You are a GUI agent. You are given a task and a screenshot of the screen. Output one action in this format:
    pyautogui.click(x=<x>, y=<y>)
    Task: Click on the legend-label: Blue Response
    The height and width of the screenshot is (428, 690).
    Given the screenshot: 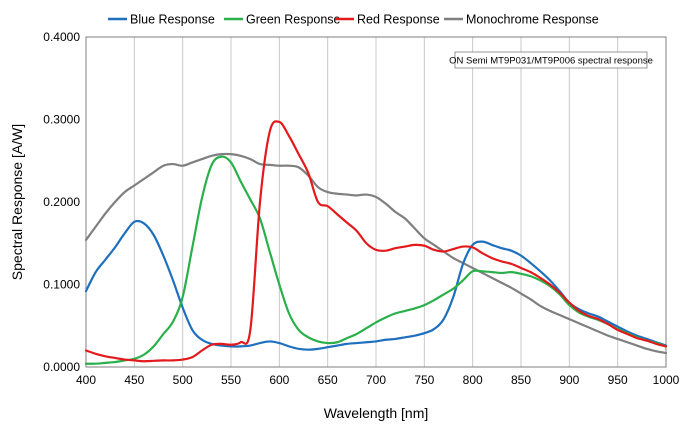 What is the action you would take?
    pyautogui.click(x=172, y=20)
    